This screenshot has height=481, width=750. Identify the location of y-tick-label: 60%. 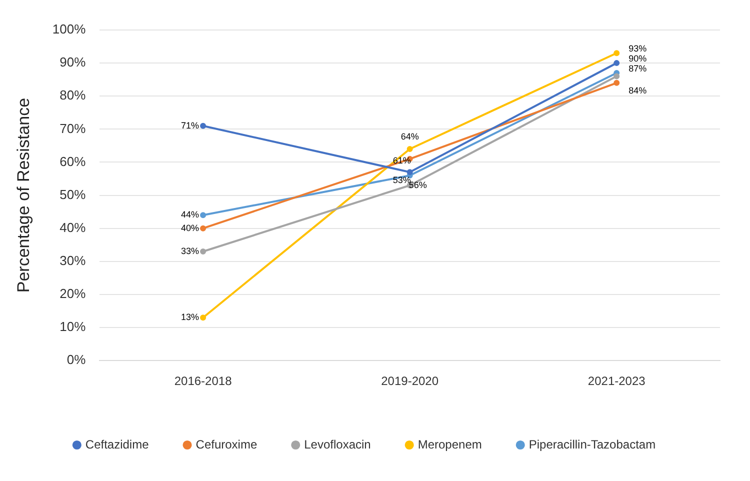
(73, 161).